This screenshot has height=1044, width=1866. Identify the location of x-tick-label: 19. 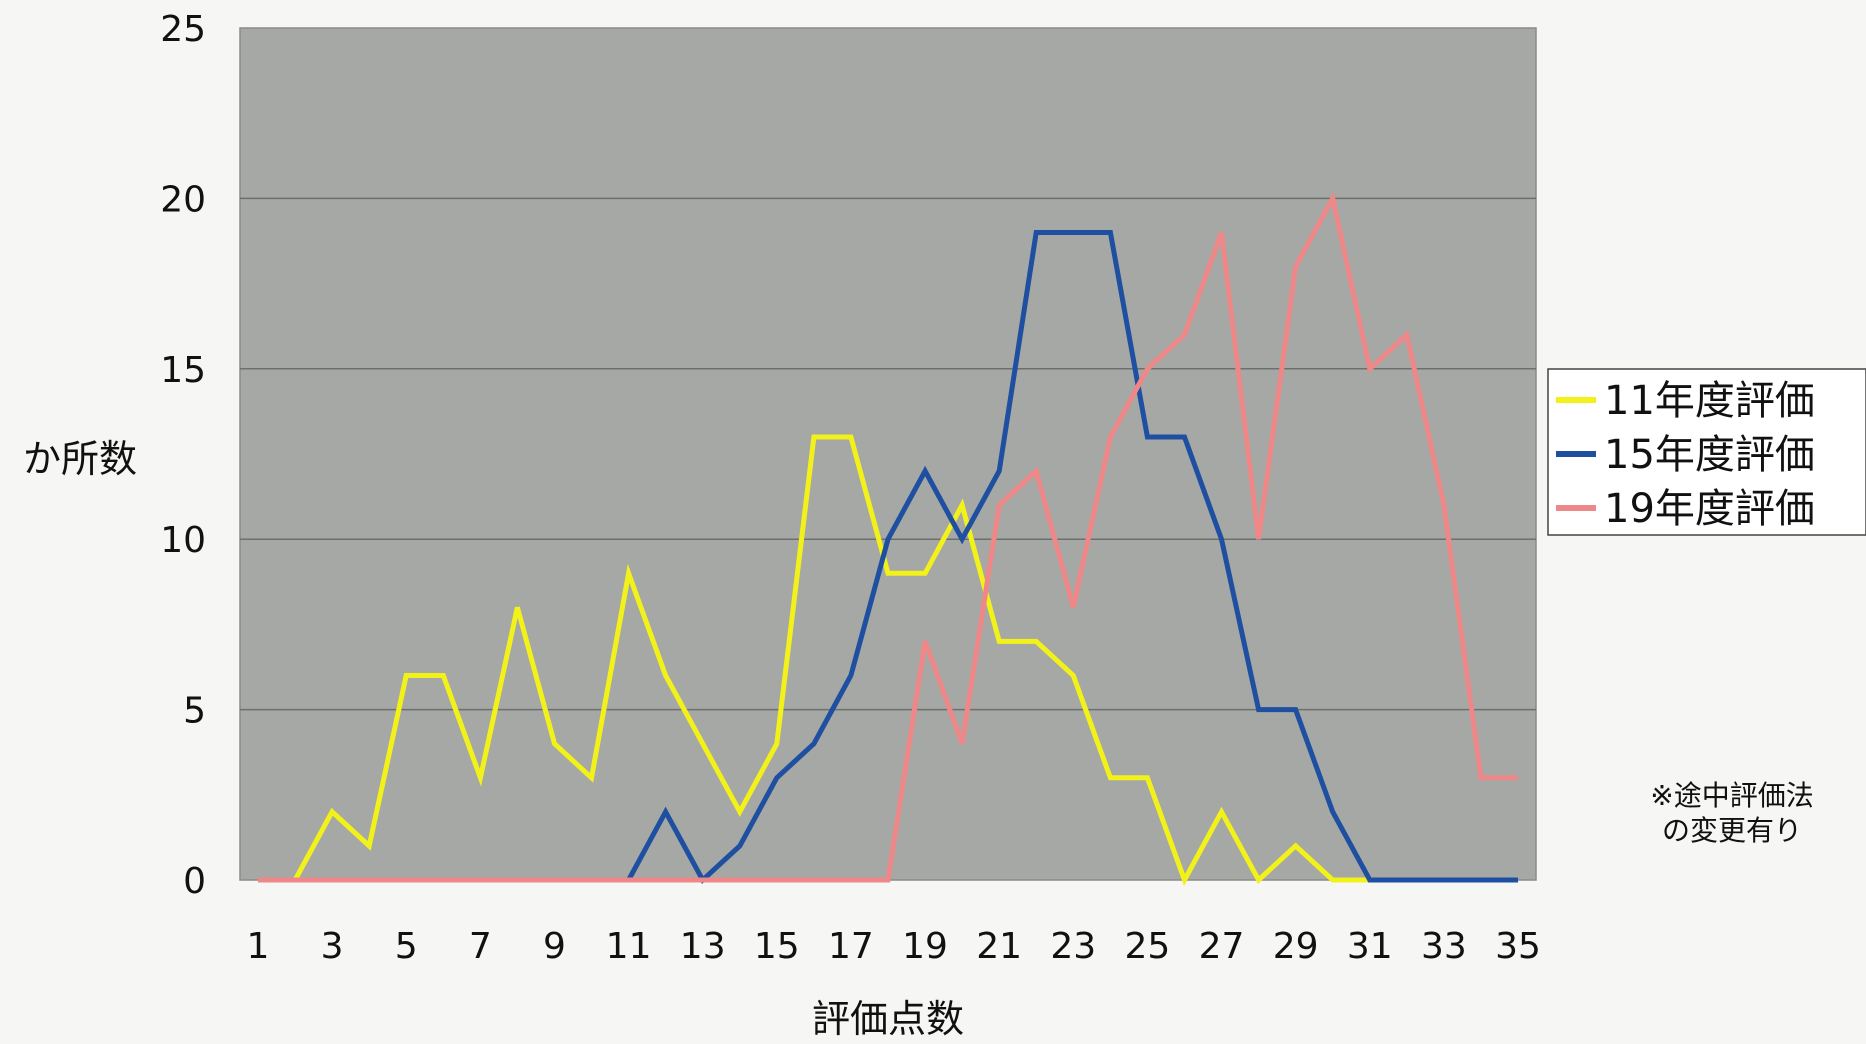
(925, 946).